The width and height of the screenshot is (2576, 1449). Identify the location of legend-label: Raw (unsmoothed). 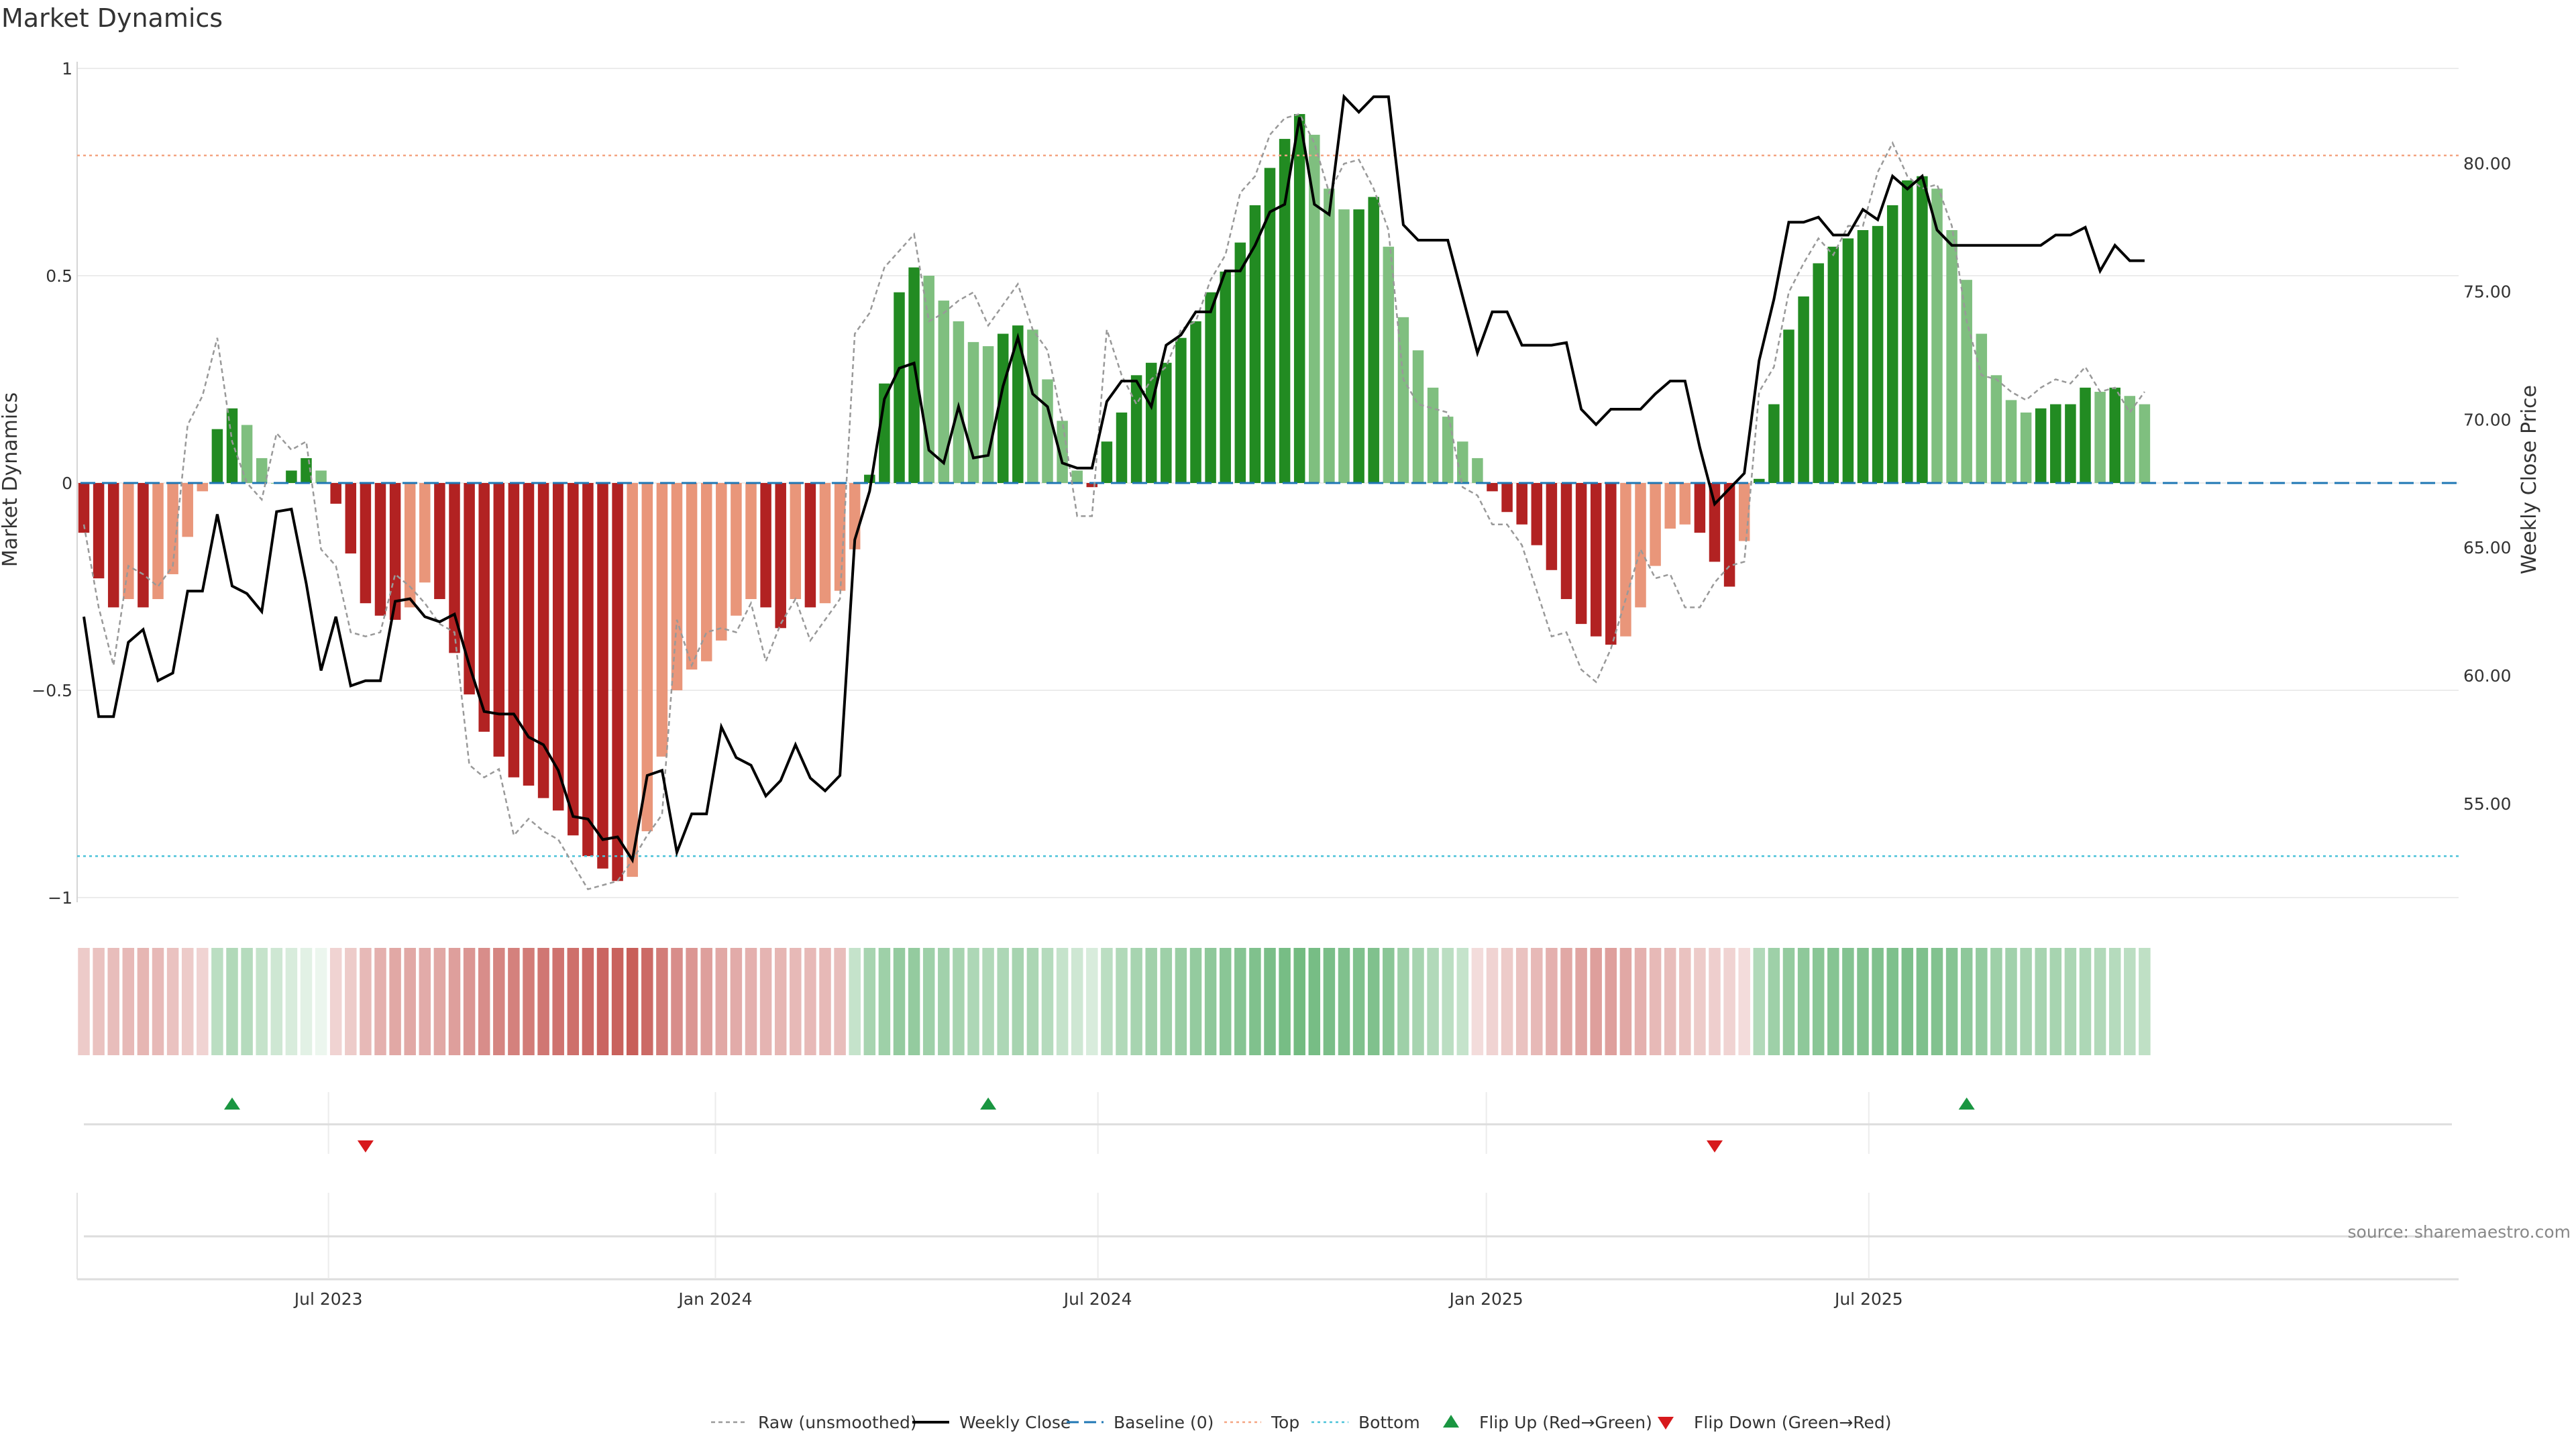
(837, 1422).